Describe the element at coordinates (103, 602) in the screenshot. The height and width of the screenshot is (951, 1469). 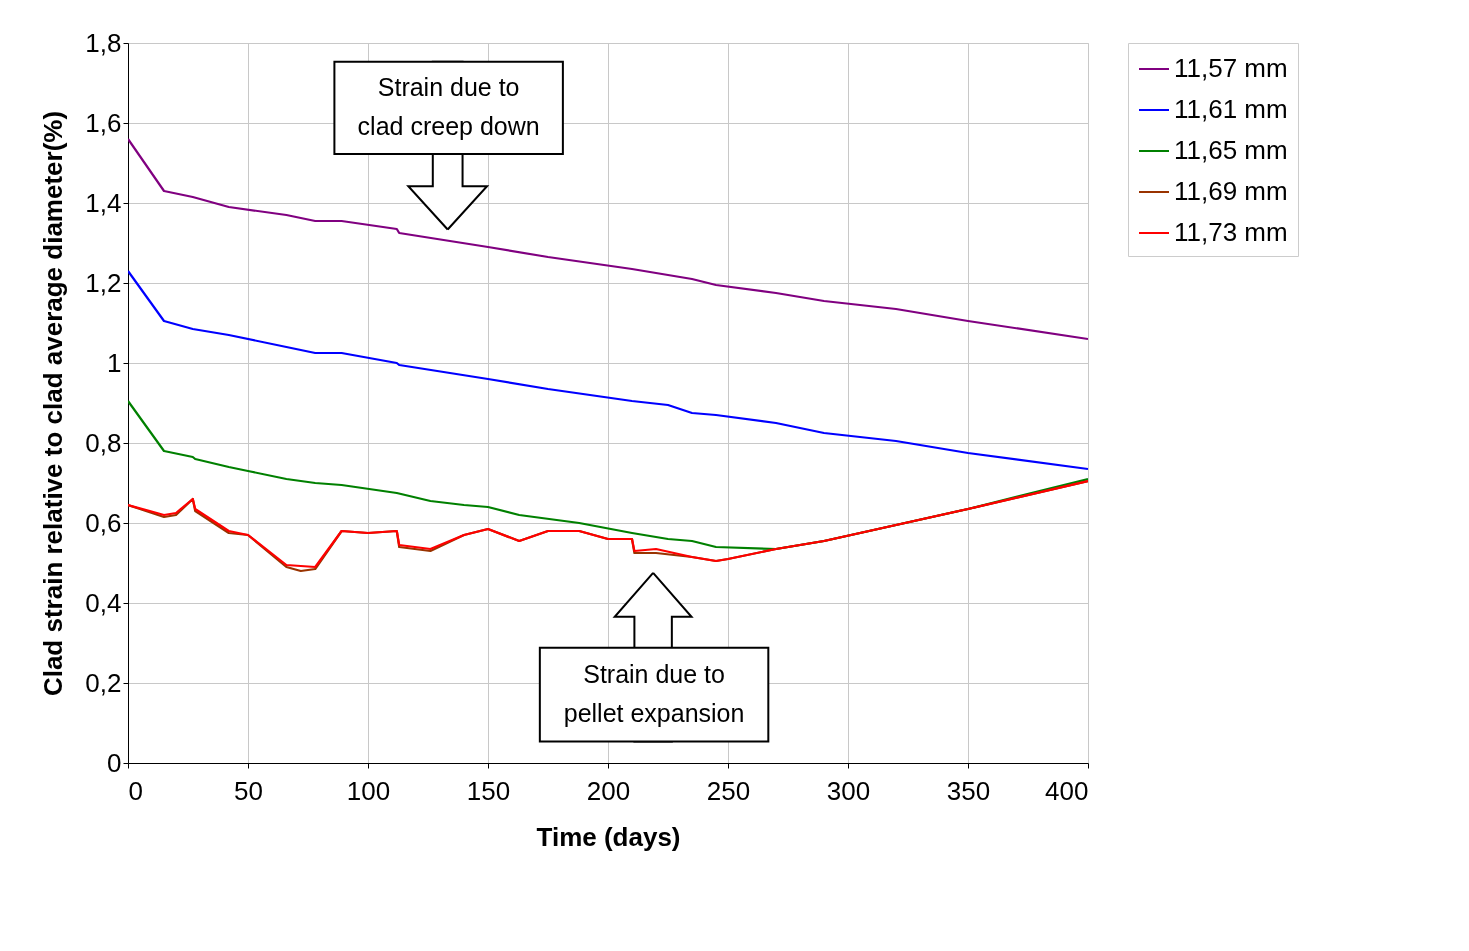
I see `y-tick-label: 0,4` at that location.